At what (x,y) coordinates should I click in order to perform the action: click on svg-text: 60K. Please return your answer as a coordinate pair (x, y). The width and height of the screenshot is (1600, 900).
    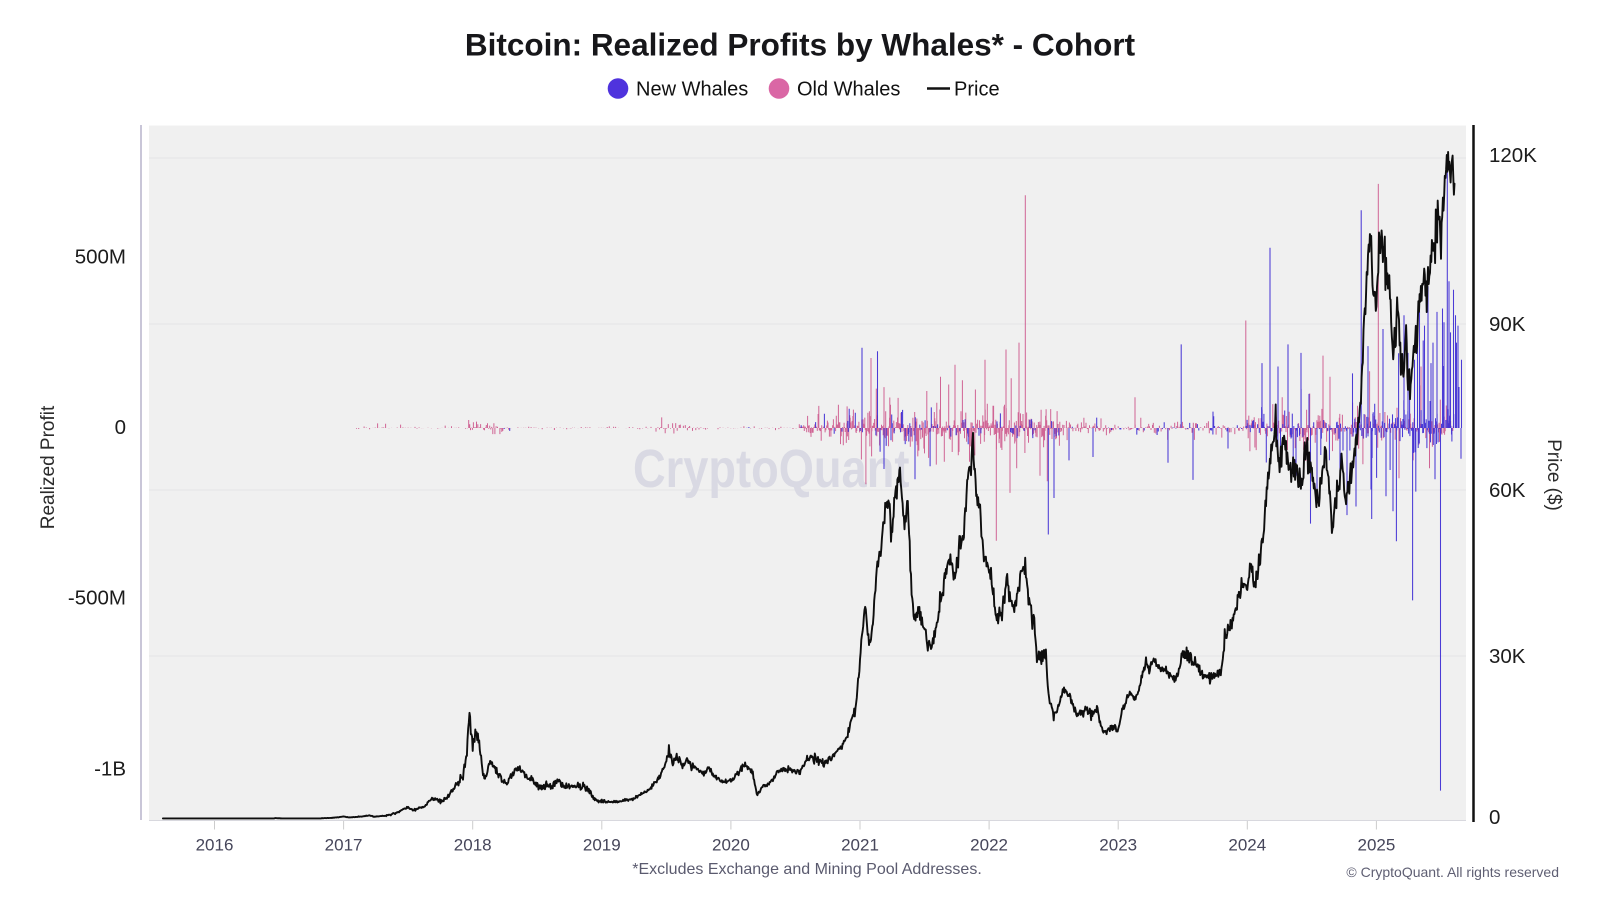
    Looking at the image, I should click on (1507, 490).